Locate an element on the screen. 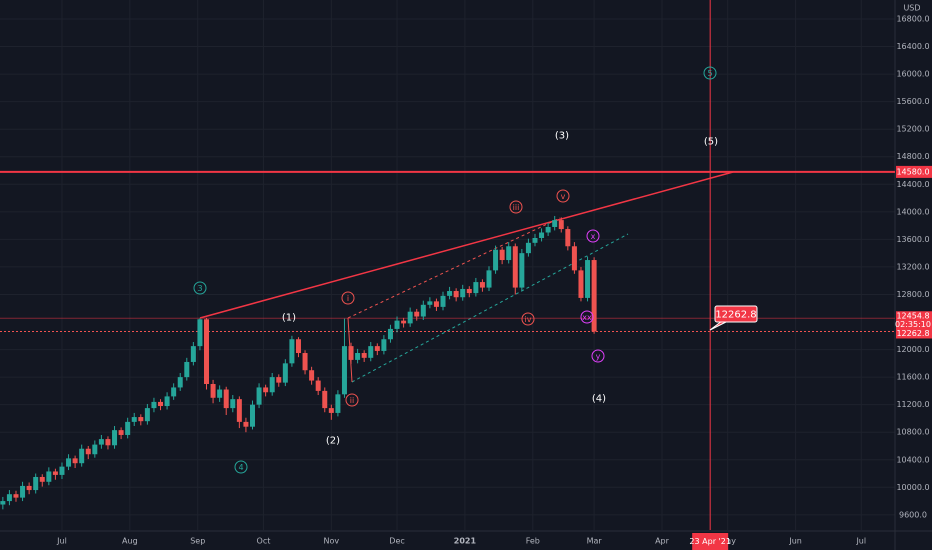 This screenshot has width=932, height=550. wave-label: (2) is located at coordinates (333, 441).